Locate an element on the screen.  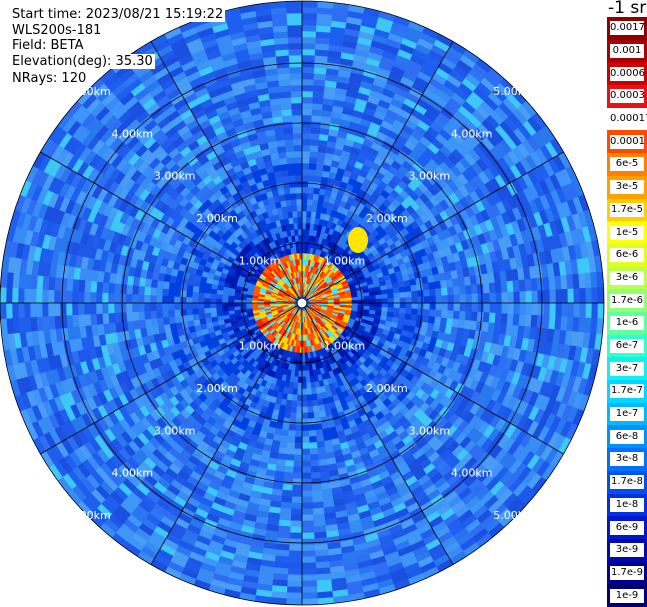
colorbar-segment: 3e-6 is located at coordinates (627, 278).